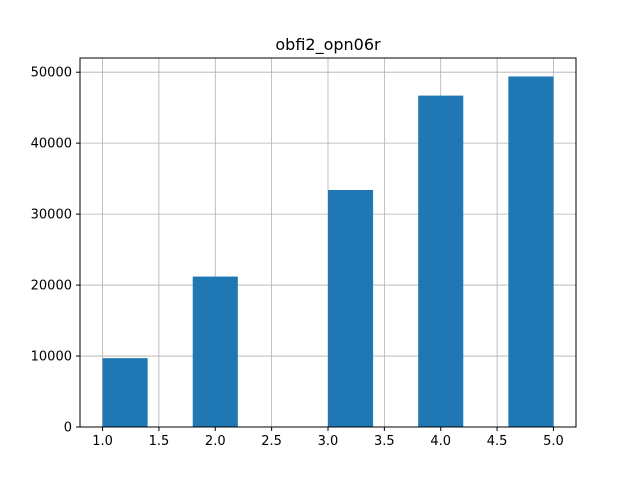  Describe the element at coordinates (553, 441) in the screenshot. I see `x-tick-label: 5.0` at that location.